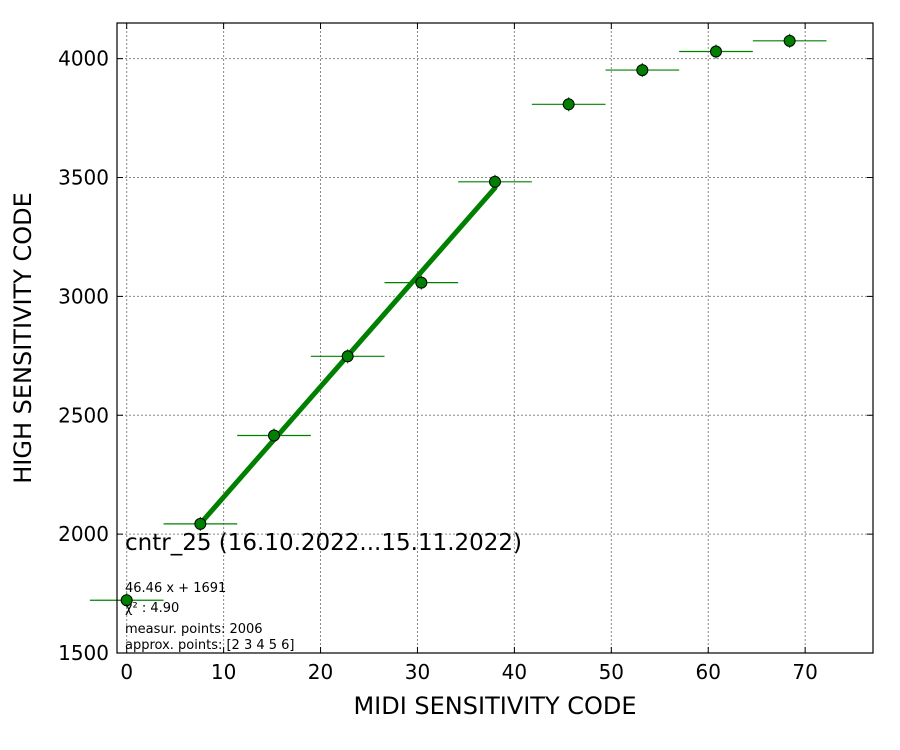 Image resolution: width=900 pixels, height=750 pixels. Describe the element at coordinates (708, 672) in the screenshot. I see `x-tick-label: 60` at that location.